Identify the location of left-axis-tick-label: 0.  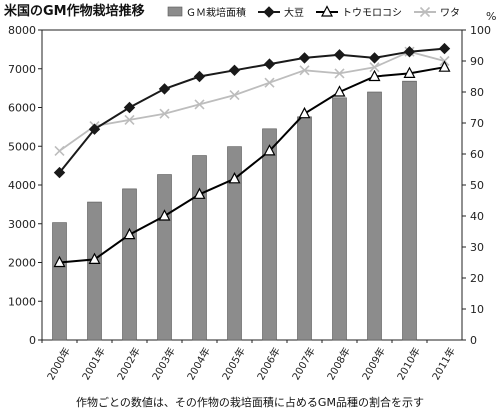
(32, 340).